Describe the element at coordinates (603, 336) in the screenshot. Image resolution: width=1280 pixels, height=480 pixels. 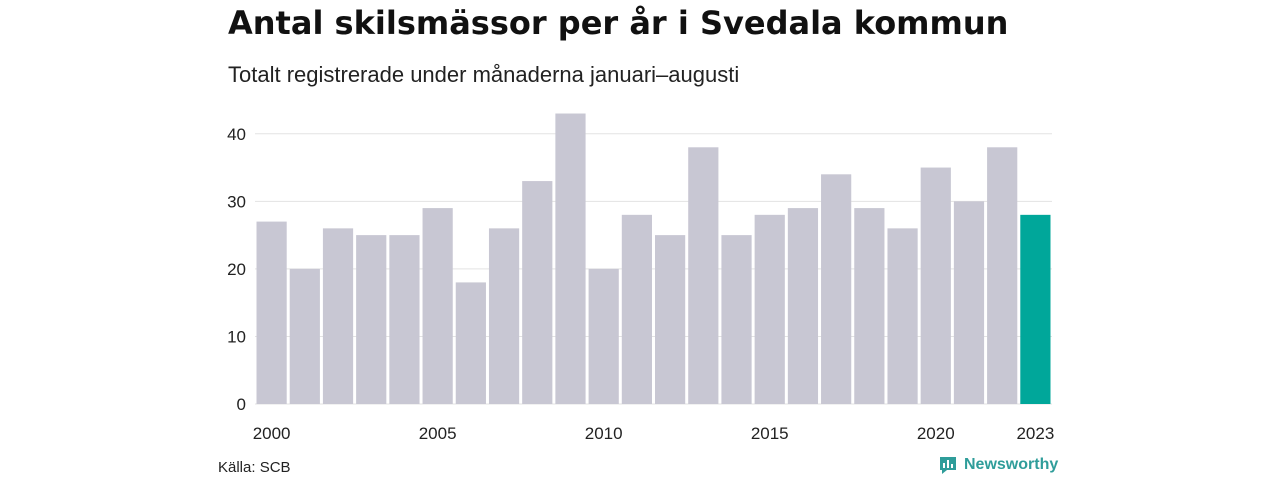
I see `bar-2010` at that location.